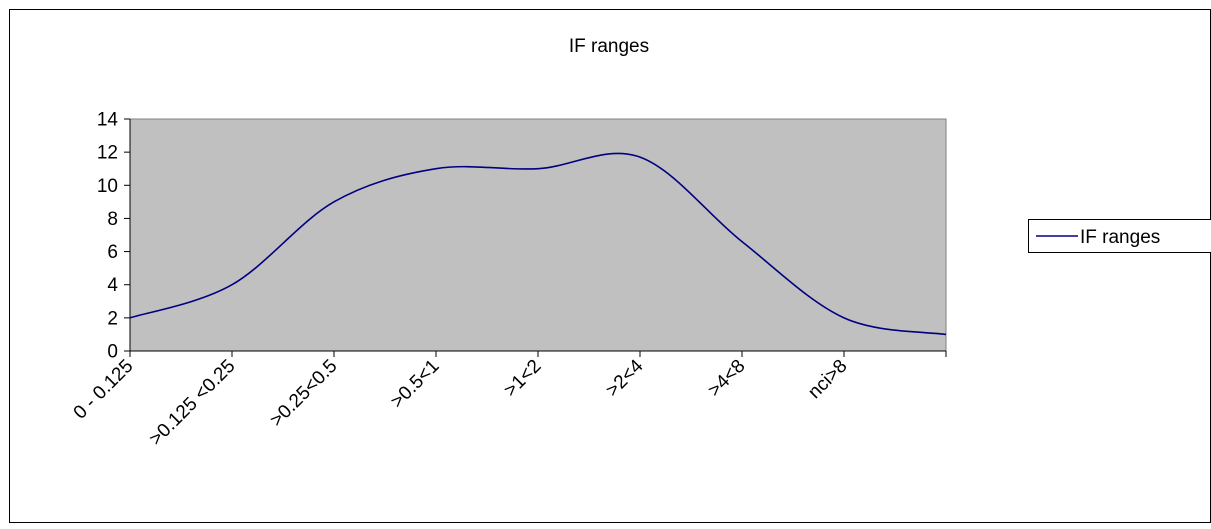 Image resolution: width=1211 pixels, height=529 pixels. I want to click on y-tick-label: 14, so click(108, 120).